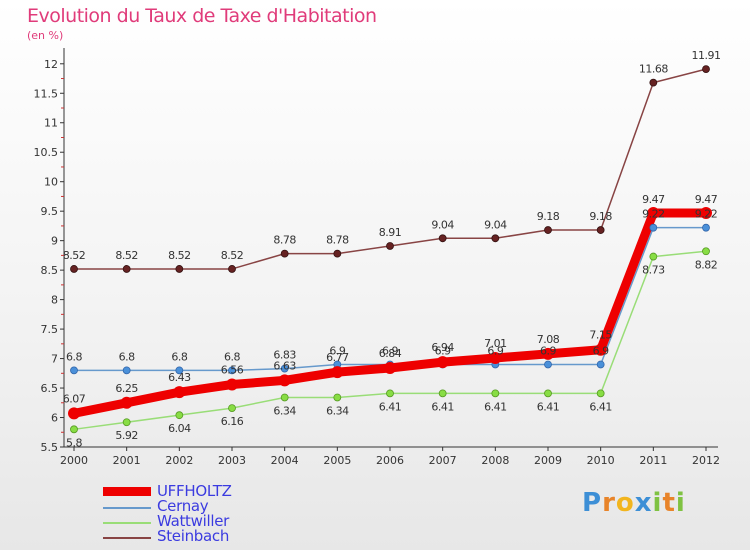 The width and height of the screenshot is (750, 550). I want to click on data-label-steinbach: 8.91, so click(390, 232).